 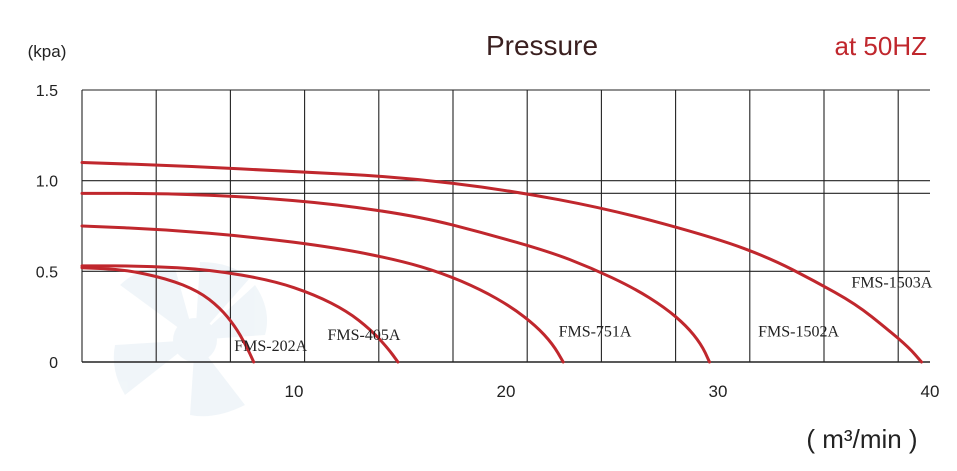 What do you see at coordinates (595, 332) in the screenshot?
I see `series-label-fms-751a: FMS-751A` at bounding box center [595, 332].